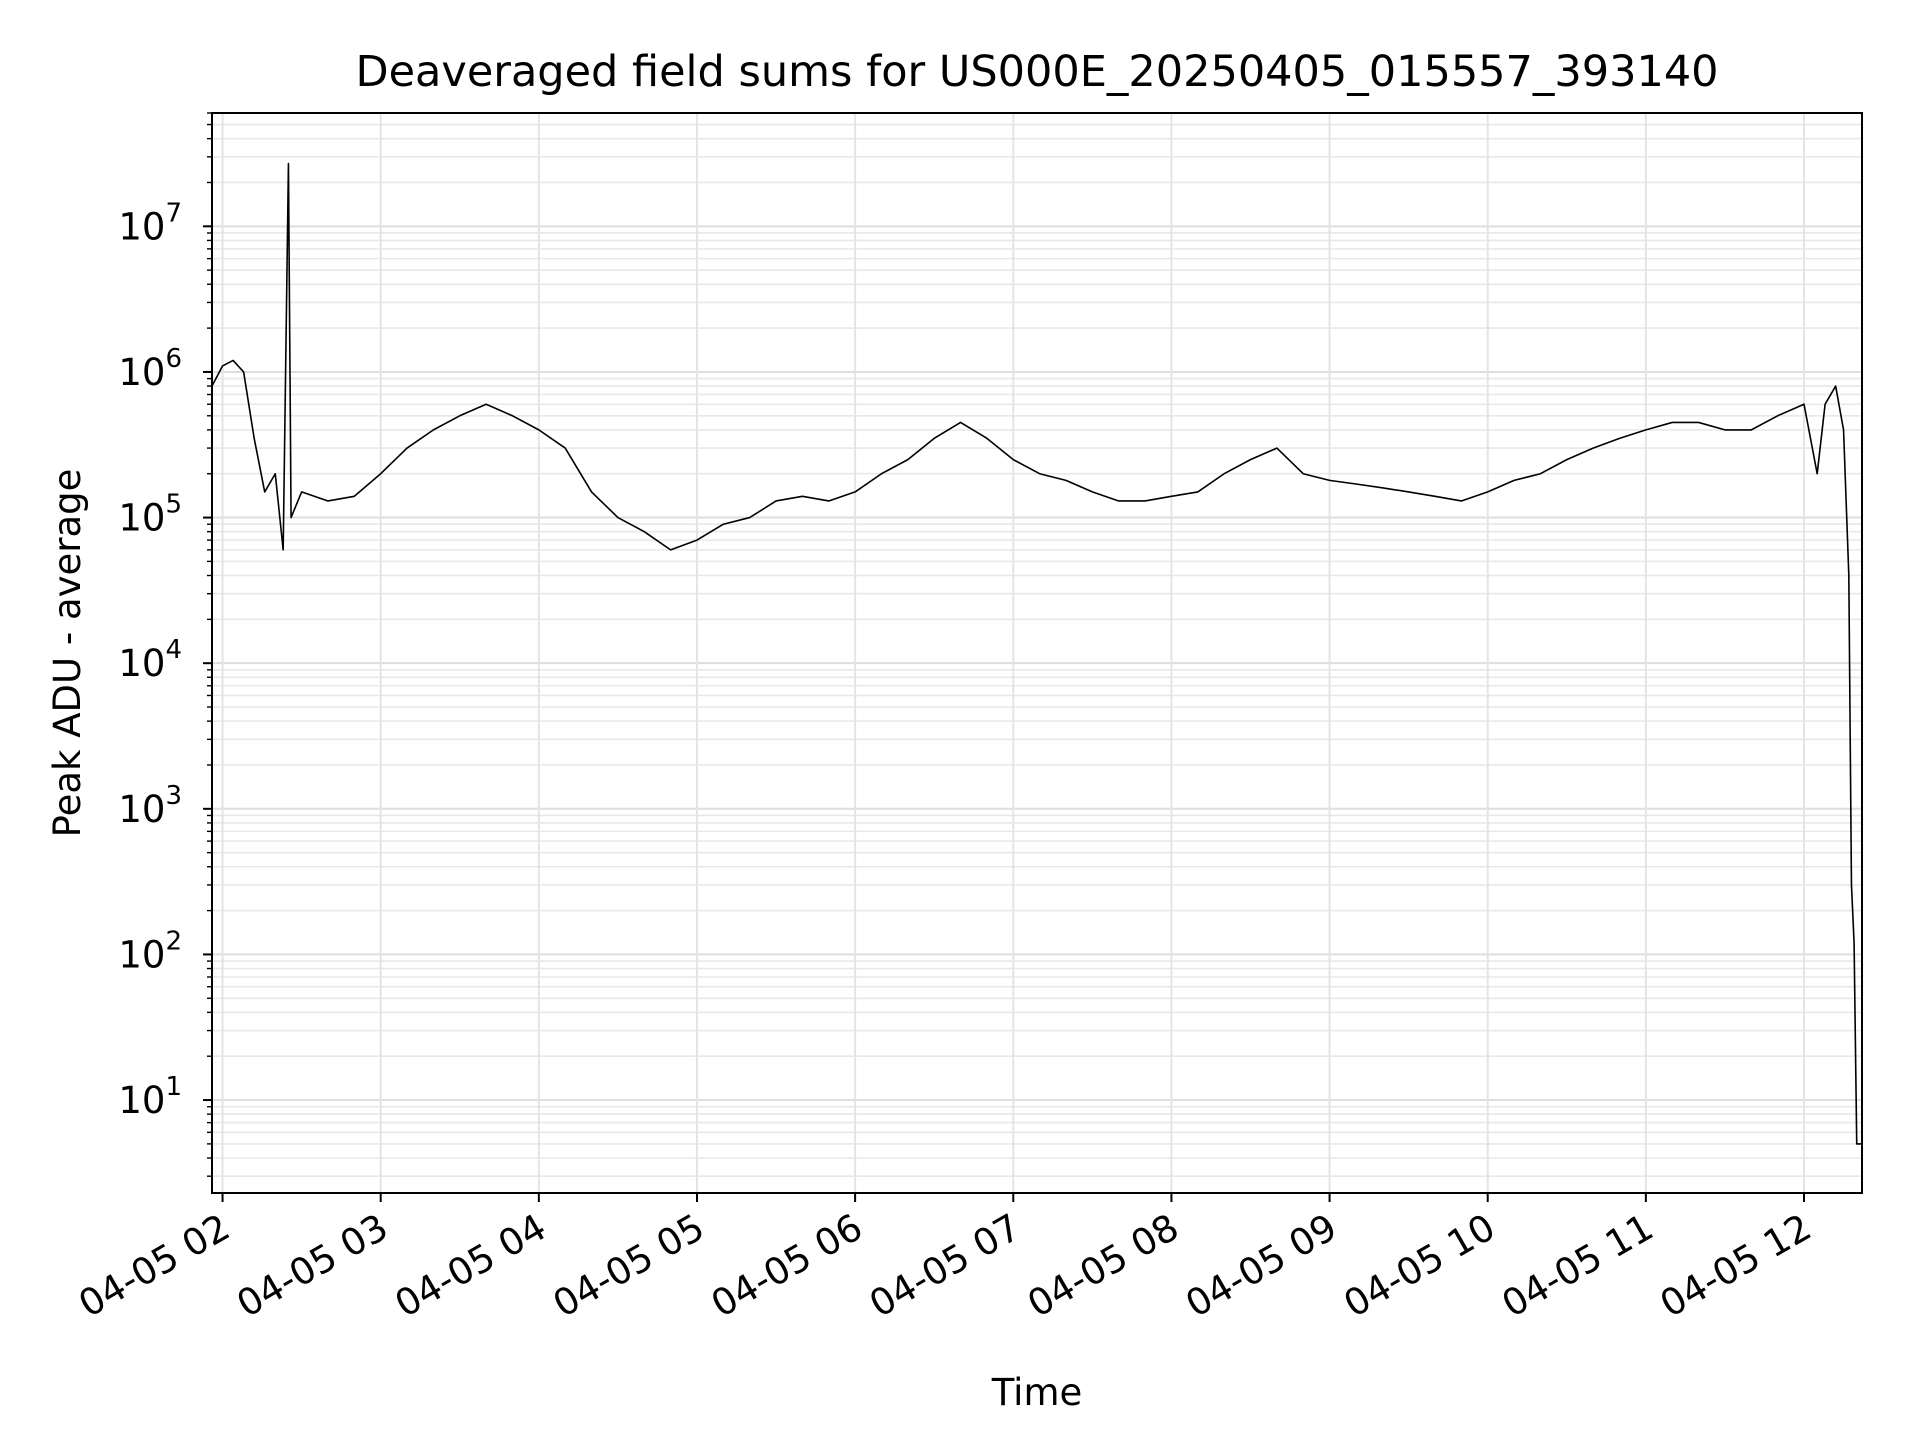  Describe the element at coordinates (150, 1097) in the screenshot. I see `y-tick-label: 10¹` at that location.